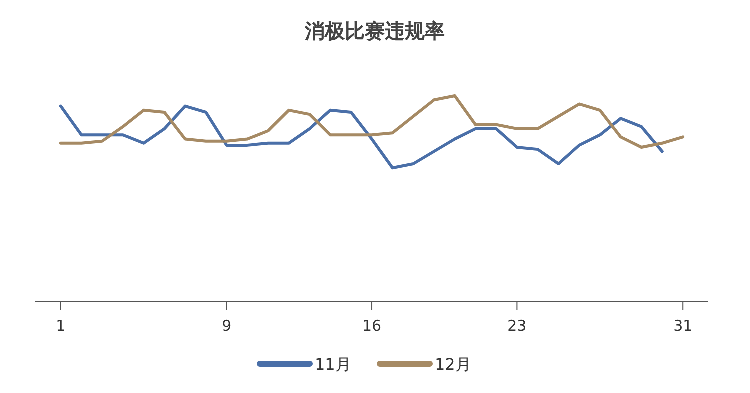  What do you see at coordinates (453, 364) in the screenshot?
I see `legend-label: 12月` at bounding box center [453, 364].